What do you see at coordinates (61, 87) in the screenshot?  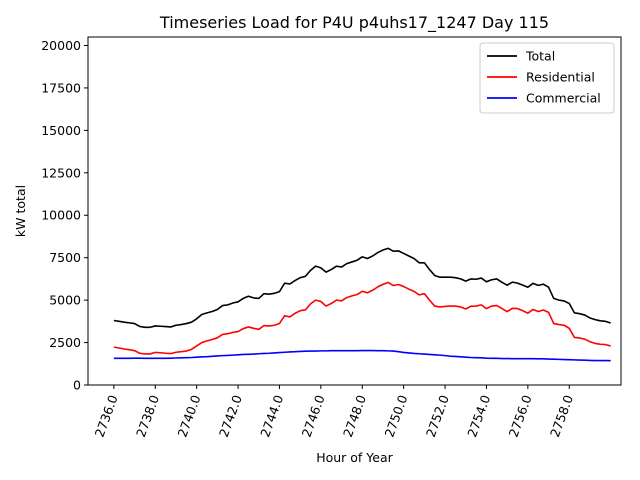 I see `y-tick-label: 17500` at bounding box center [61, 87].